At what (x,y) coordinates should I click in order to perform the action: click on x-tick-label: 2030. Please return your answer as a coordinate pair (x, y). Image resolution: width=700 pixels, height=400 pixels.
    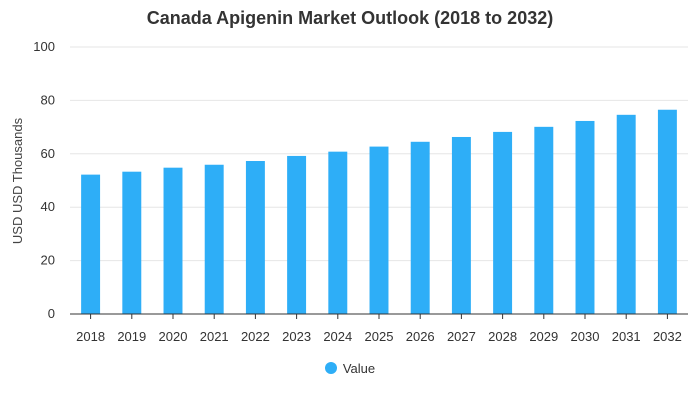
    Looking at the image, I should click on (585, 336).